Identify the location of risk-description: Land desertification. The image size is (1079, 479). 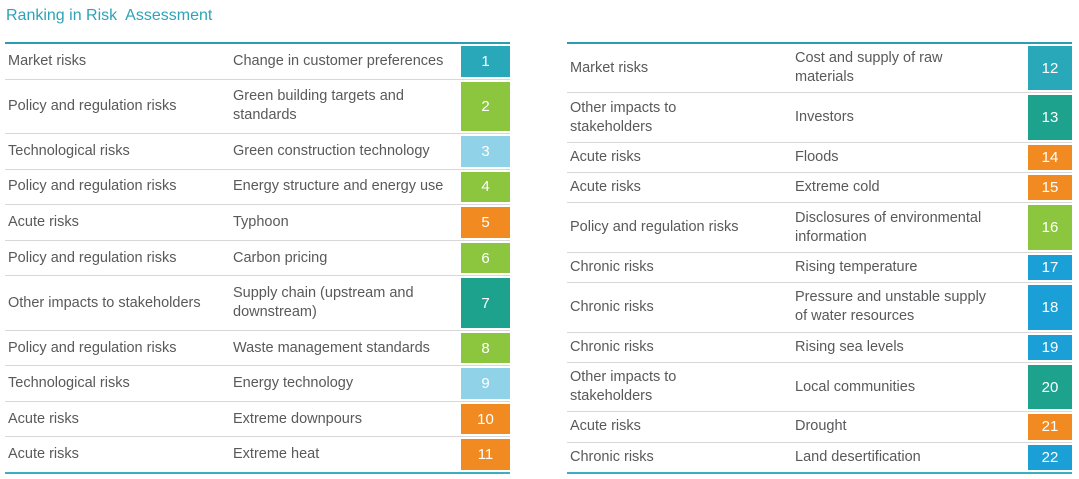
(858, 456).